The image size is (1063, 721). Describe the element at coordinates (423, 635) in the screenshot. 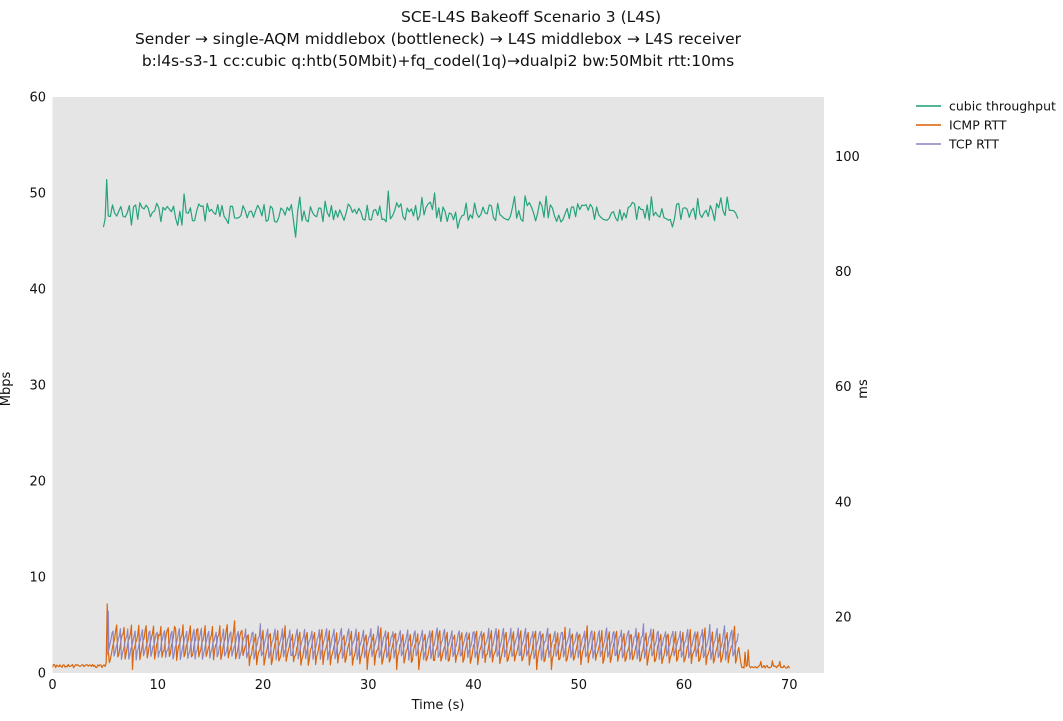

I see `series-tcp-rtt` at that location.